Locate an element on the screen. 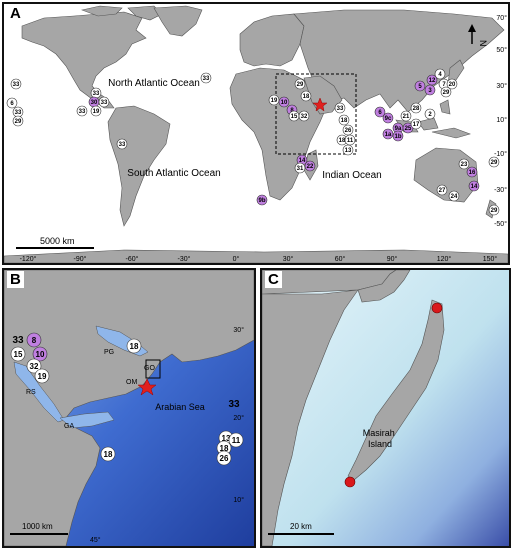  site-marker-label: 9c is located at coordinates (388, 119).